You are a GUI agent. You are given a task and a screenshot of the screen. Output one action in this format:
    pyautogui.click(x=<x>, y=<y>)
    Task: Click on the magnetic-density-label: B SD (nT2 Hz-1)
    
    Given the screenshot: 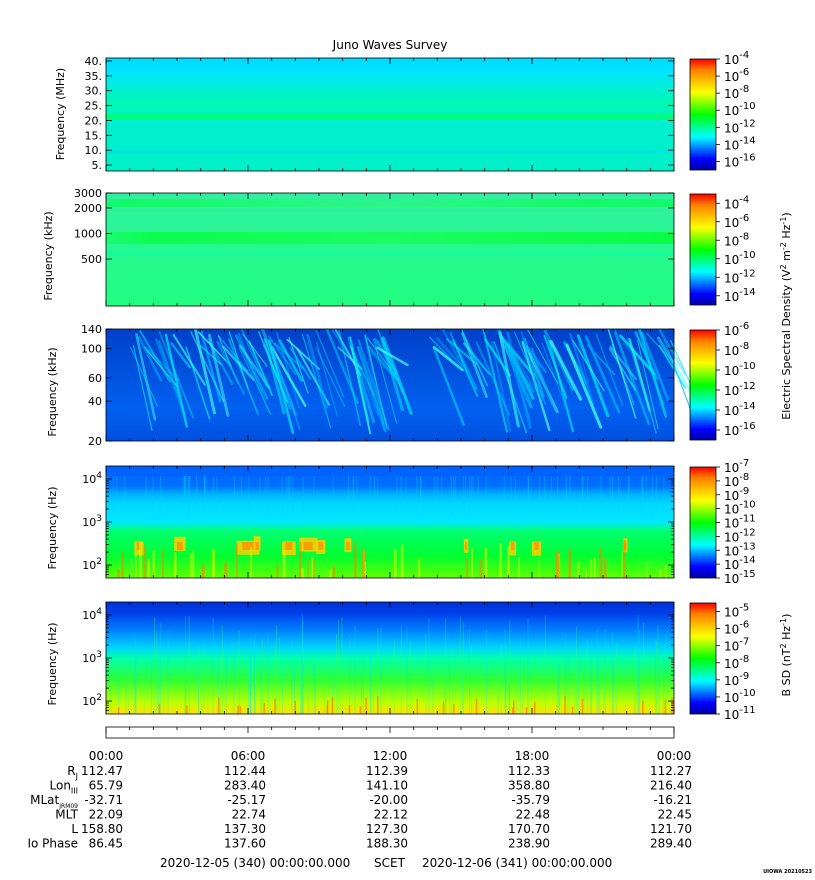 What is the action you would take?
    pyautogui.click(x=786, y=655)
    